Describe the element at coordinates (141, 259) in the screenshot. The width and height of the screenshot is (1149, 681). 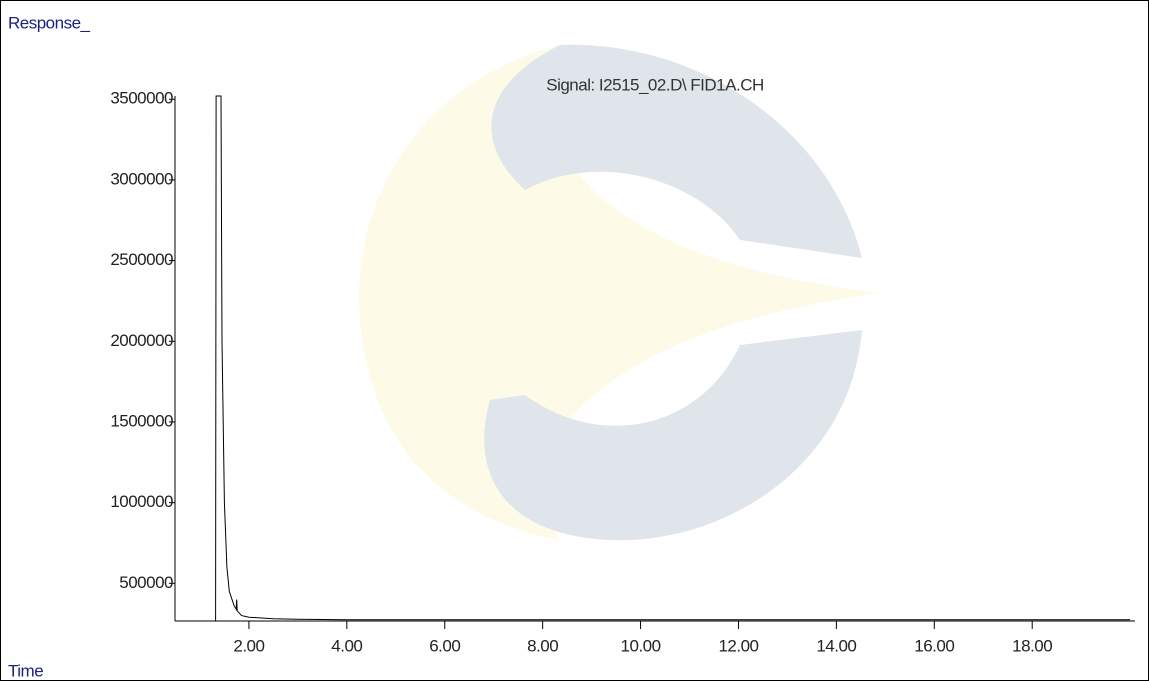
I see `y-tick-label: 2500000` at that location.